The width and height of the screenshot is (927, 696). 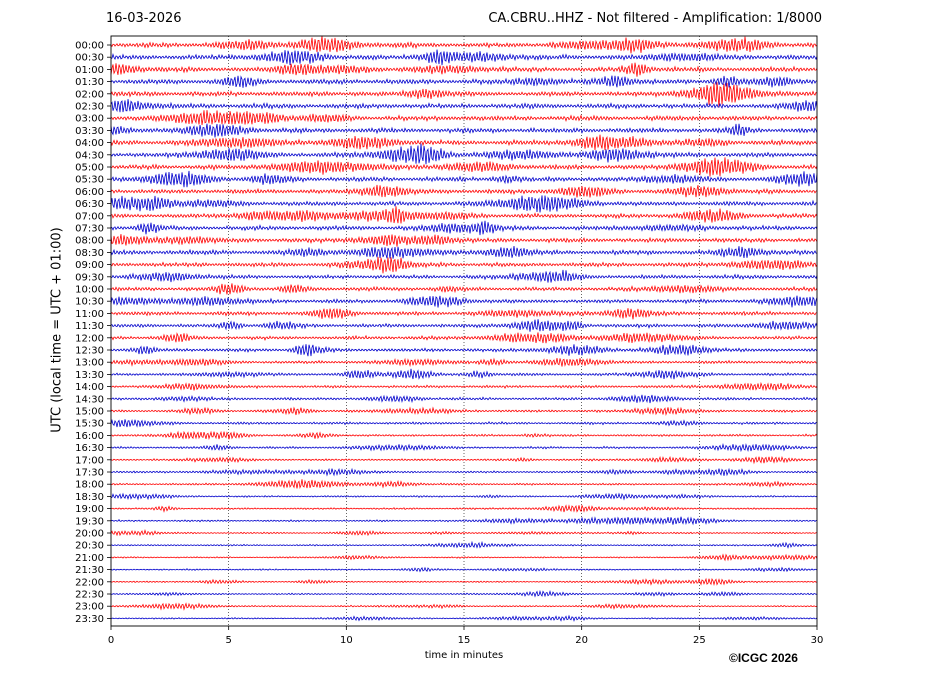 What do you see at coordinates (89, 607) in the screenshot?
I see `y-tick-label-2300: 23:00` at bounding box center [89, 607].